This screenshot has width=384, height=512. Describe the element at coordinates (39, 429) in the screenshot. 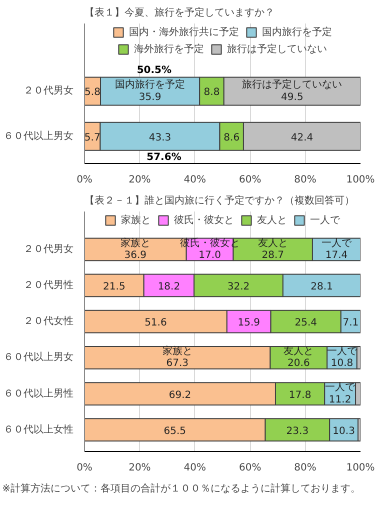

I see `y-tick-label: ６０代以上女性` at that location.